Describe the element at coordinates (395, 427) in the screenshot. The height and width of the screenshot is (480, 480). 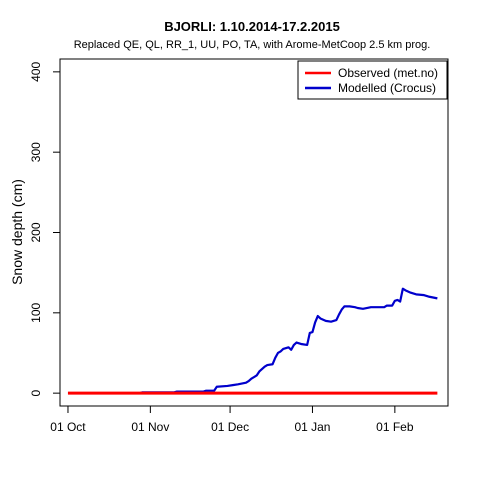
I see `x-tick-label: 01 Feb` at that location.